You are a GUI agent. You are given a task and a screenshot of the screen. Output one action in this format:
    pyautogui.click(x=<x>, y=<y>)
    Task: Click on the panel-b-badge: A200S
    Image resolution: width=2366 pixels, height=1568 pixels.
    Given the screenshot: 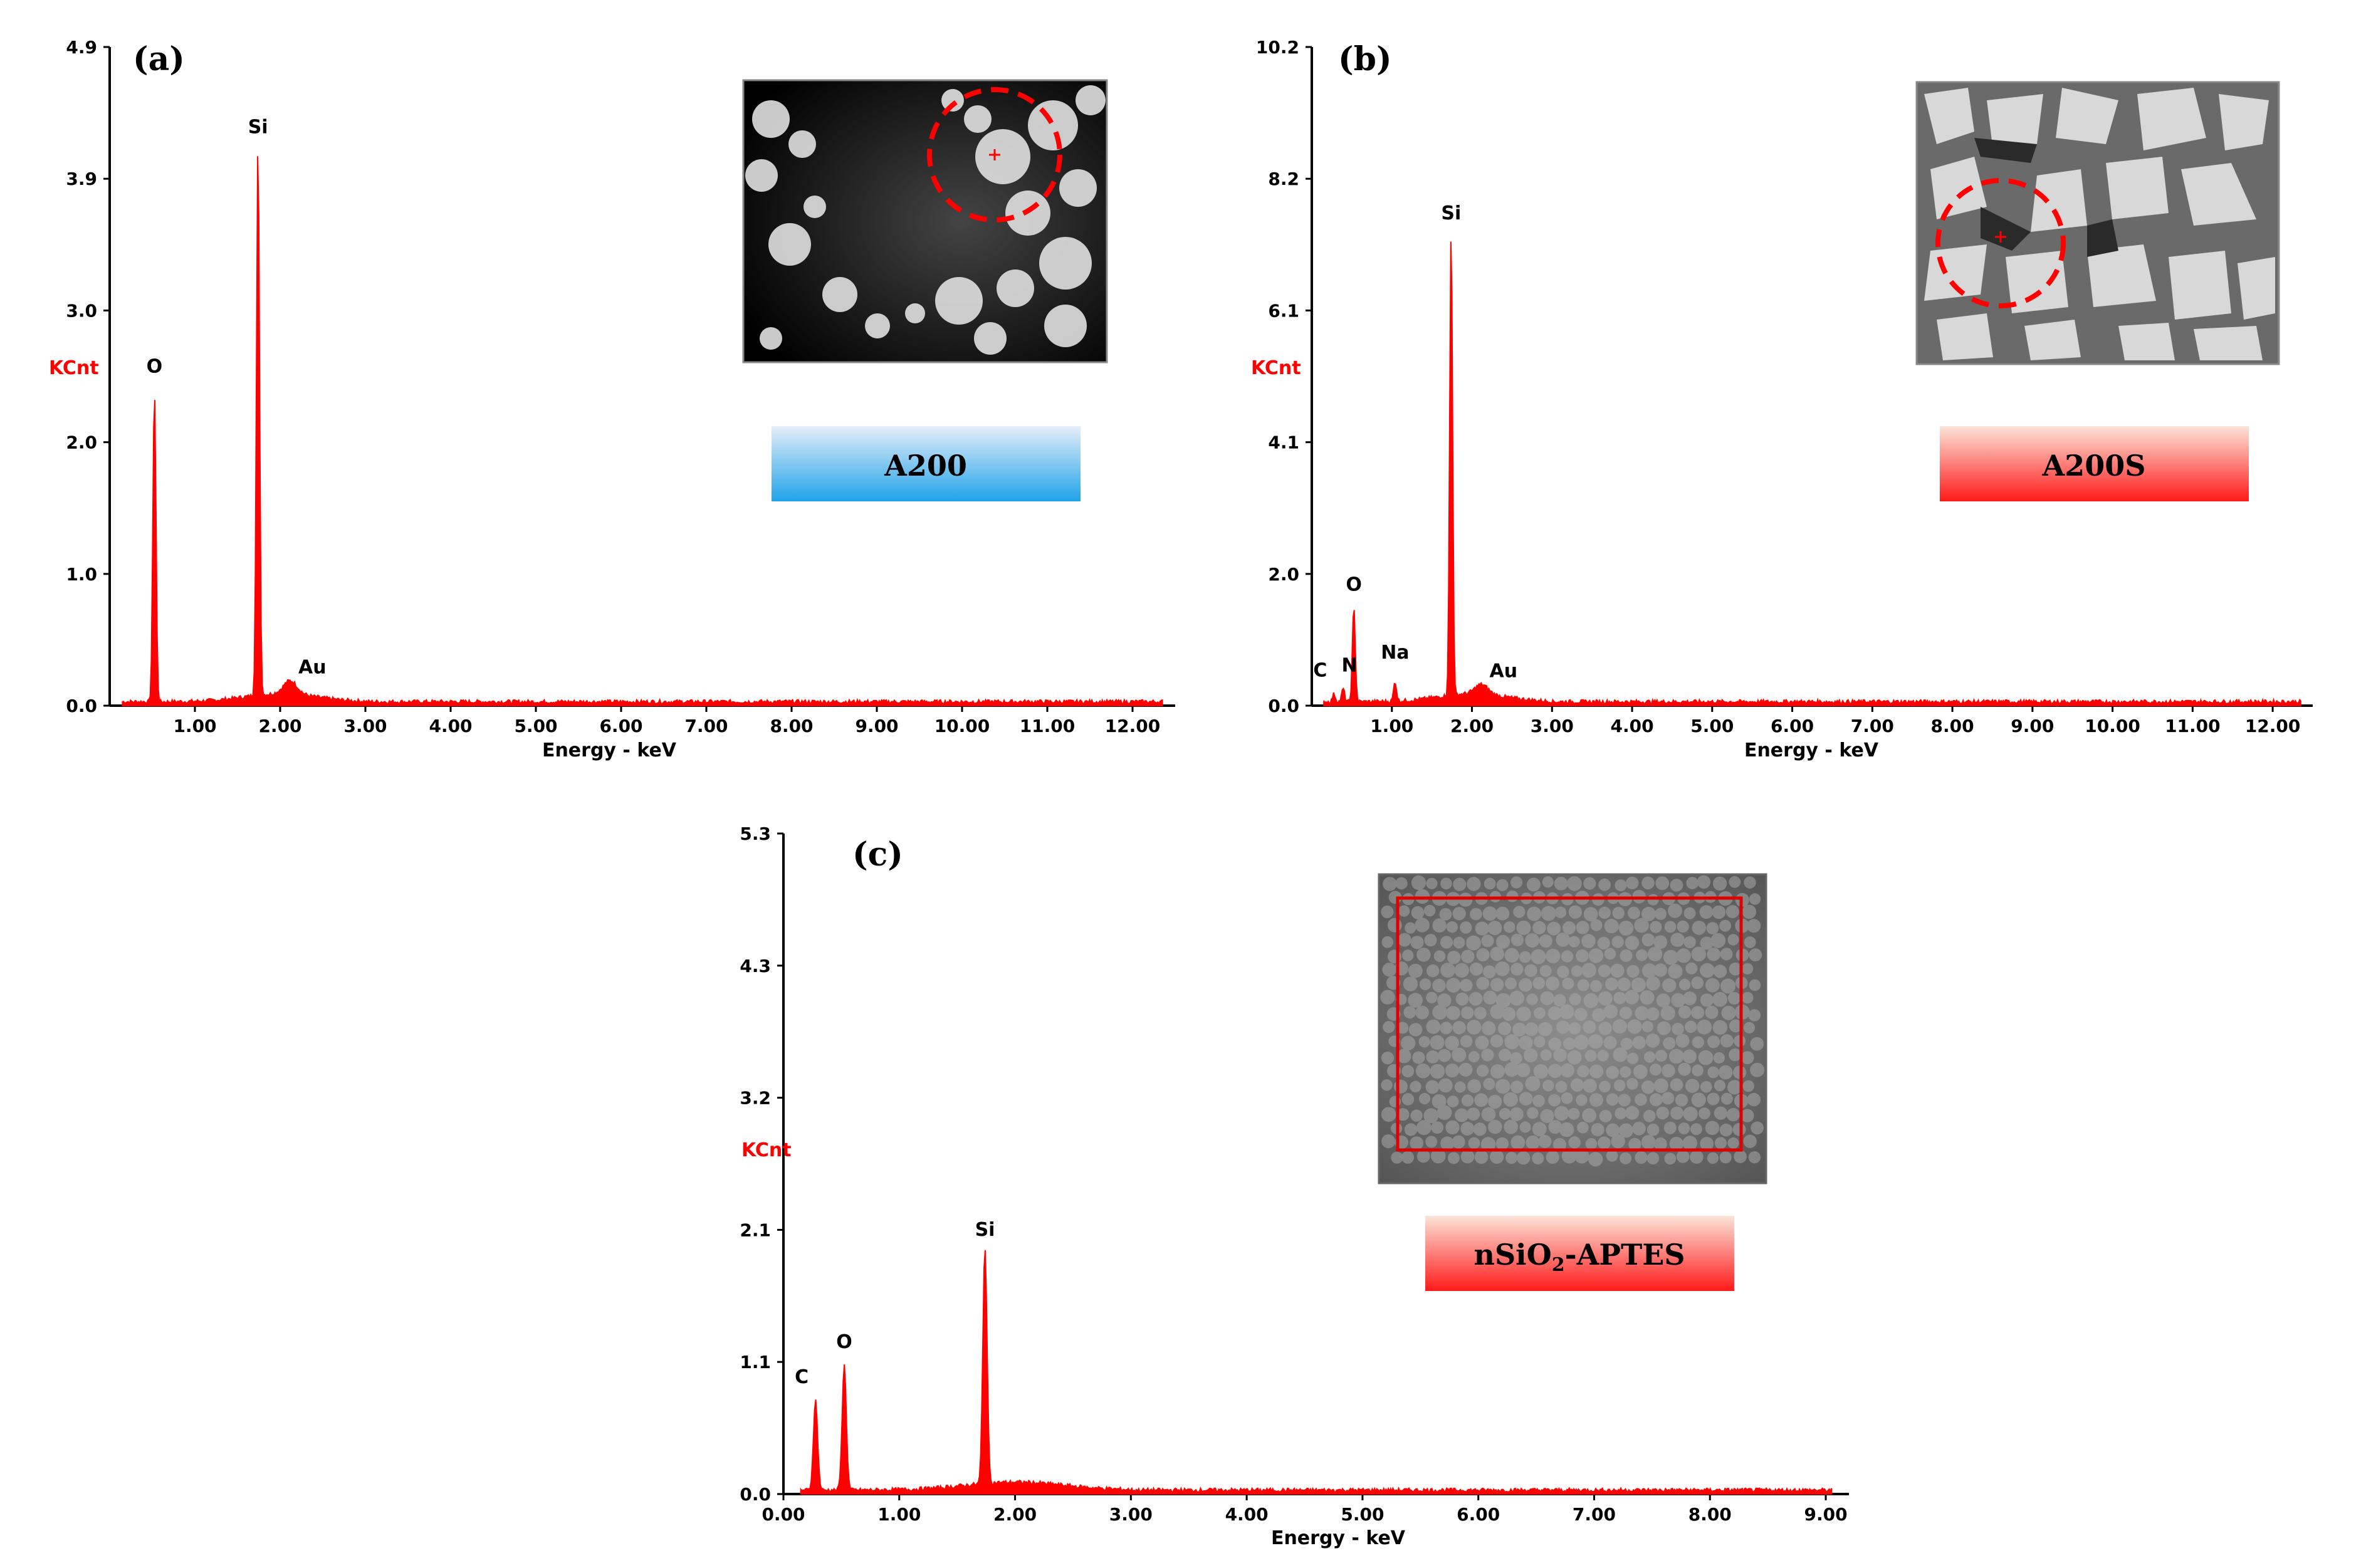 What is the action you would take?
    pyautogui.click(x=2094, y=463)
    